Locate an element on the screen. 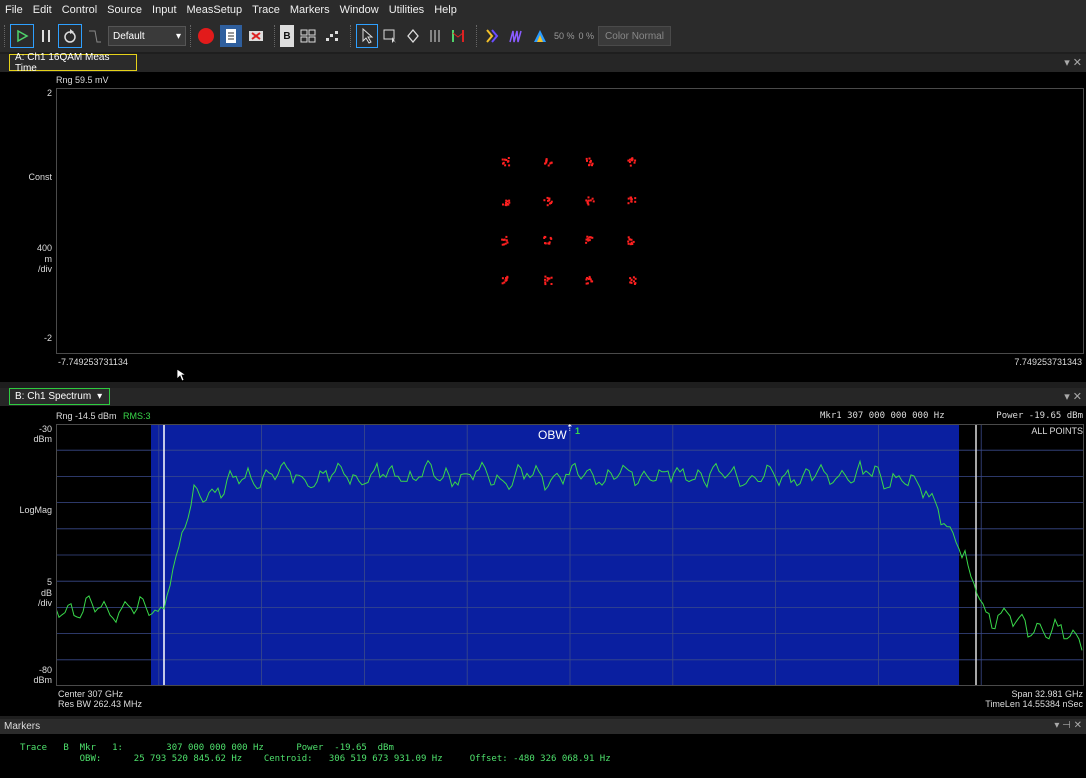  layout-button is located at coordinates (308, 36).